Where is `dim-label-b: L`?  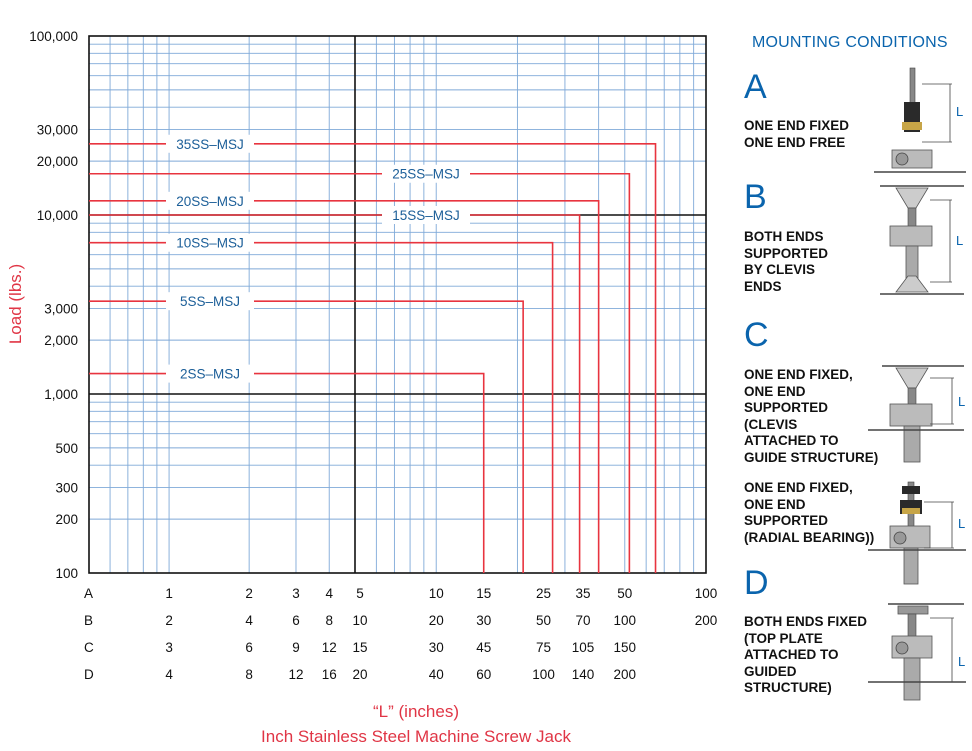 dim-label-b: L is located at coordinates (959, 240).